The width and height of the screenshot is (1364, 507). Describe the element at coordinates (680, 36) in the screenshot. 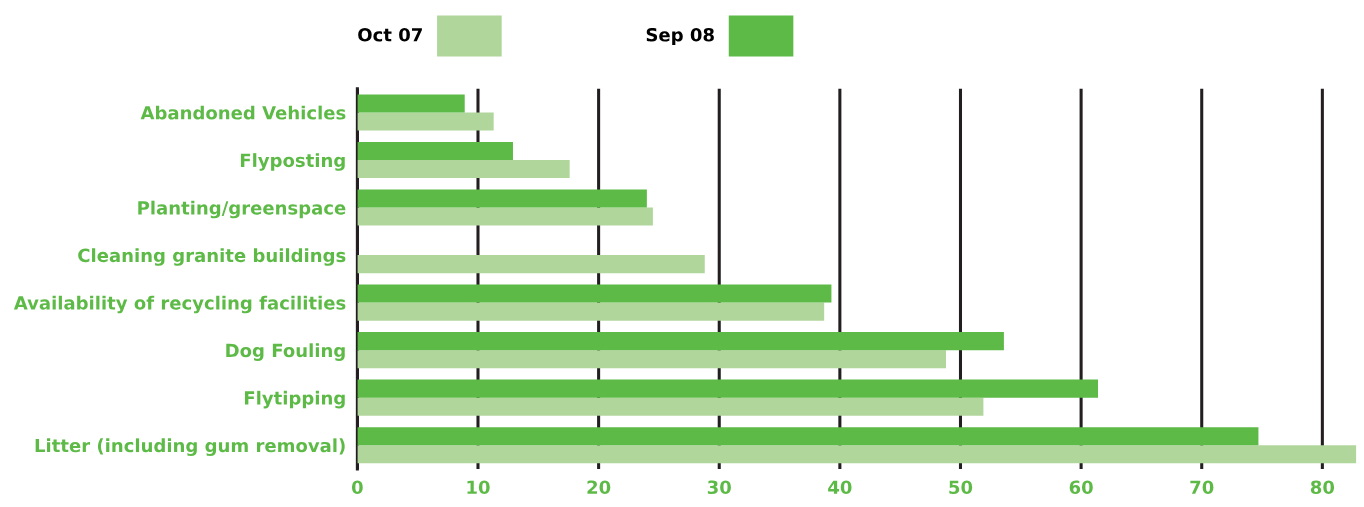

I see `legend-label: Sep 08` at that location.